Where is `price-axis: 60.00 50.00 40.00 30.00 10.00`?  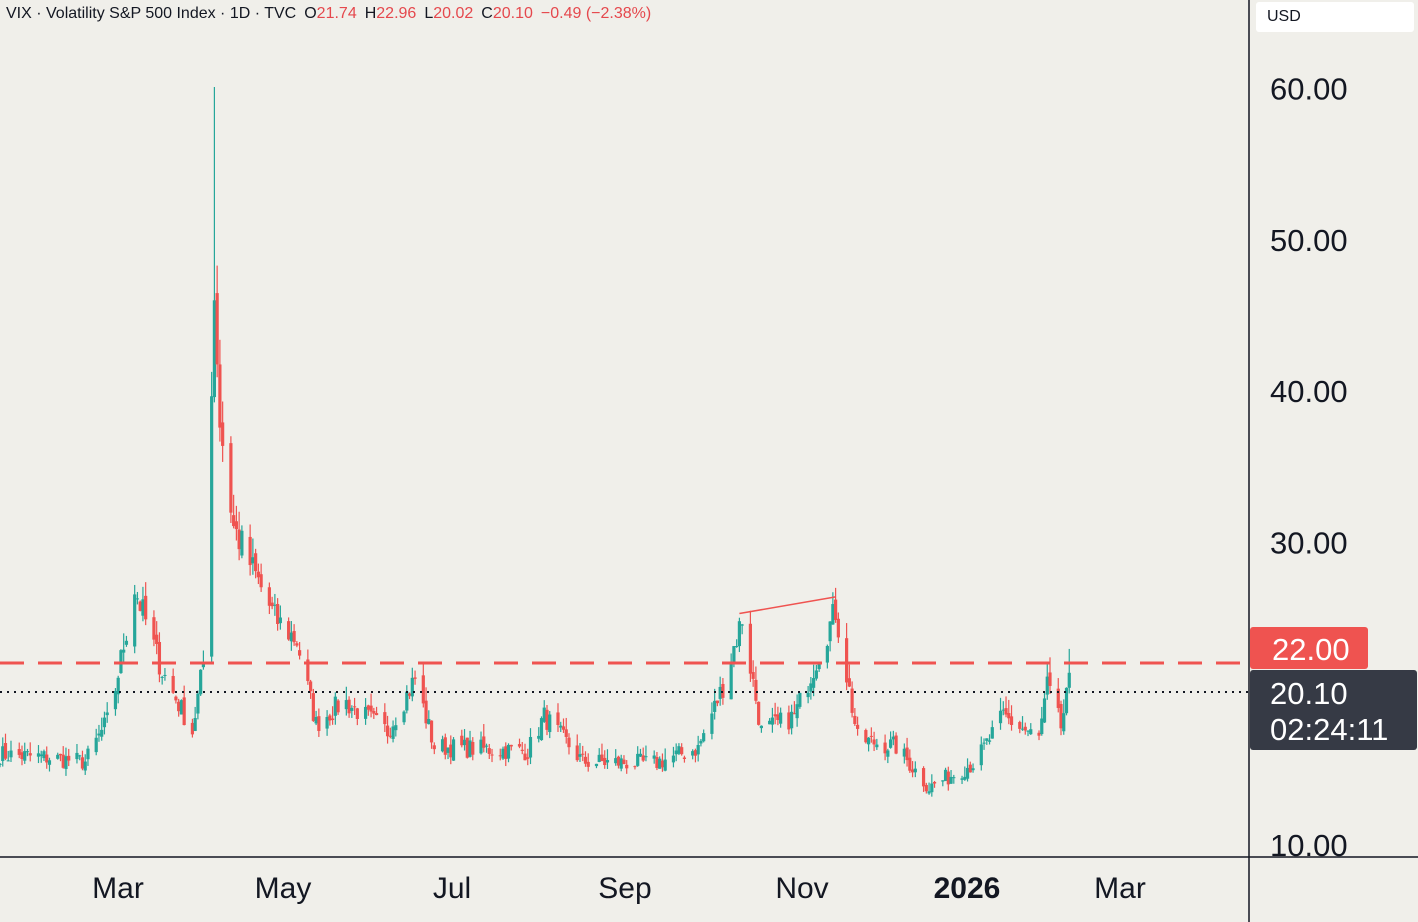
price-axis: 60.00 50.00 40.00 30.00 10.00 is located at coordinates (1309, 468).